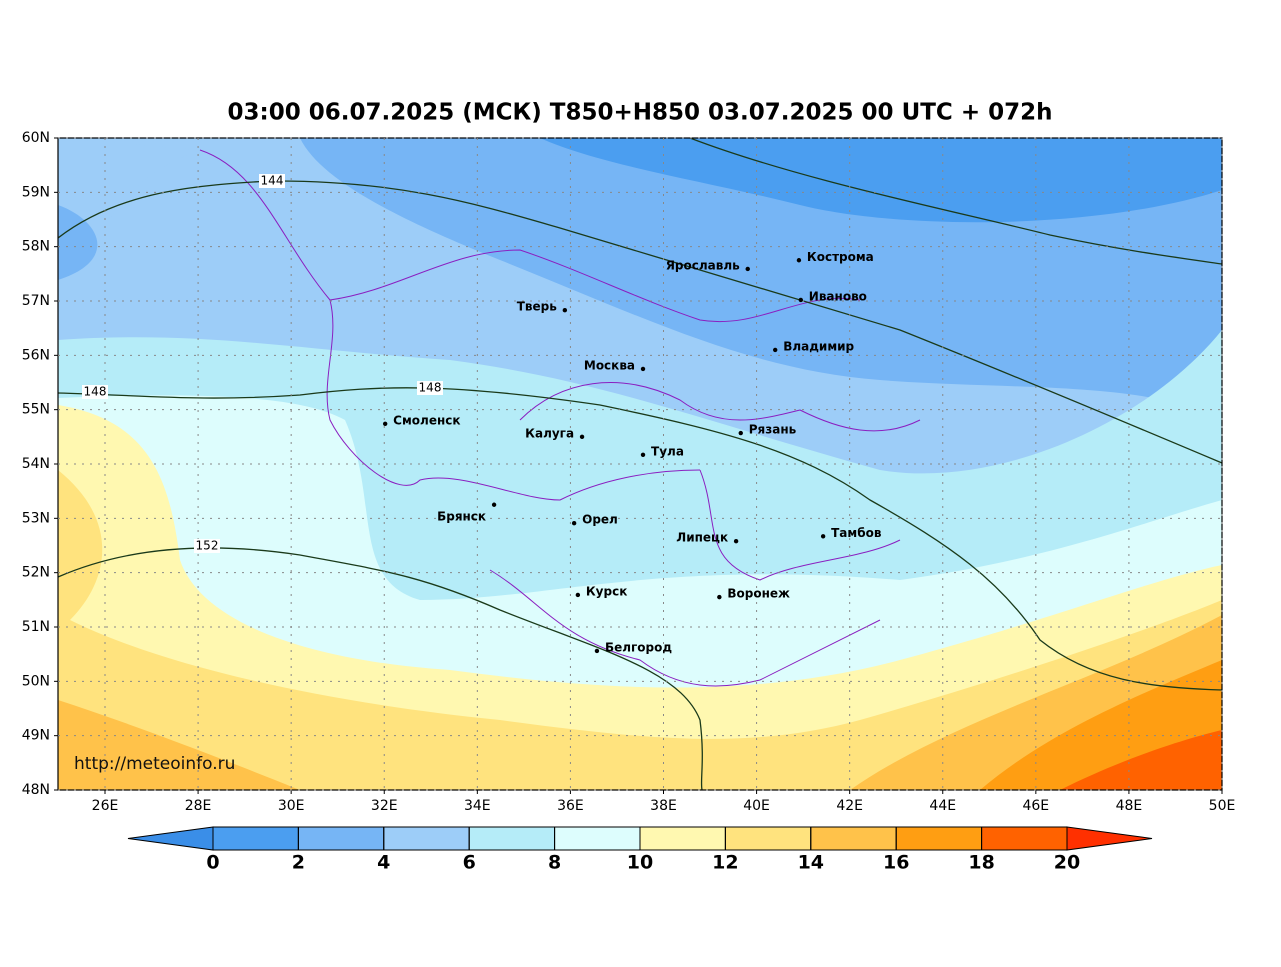 The image size is (1281, 967). Describe the element at coordinates (36, 681) in the screenshot. I see `lat-tick-label: 50N` at that location.